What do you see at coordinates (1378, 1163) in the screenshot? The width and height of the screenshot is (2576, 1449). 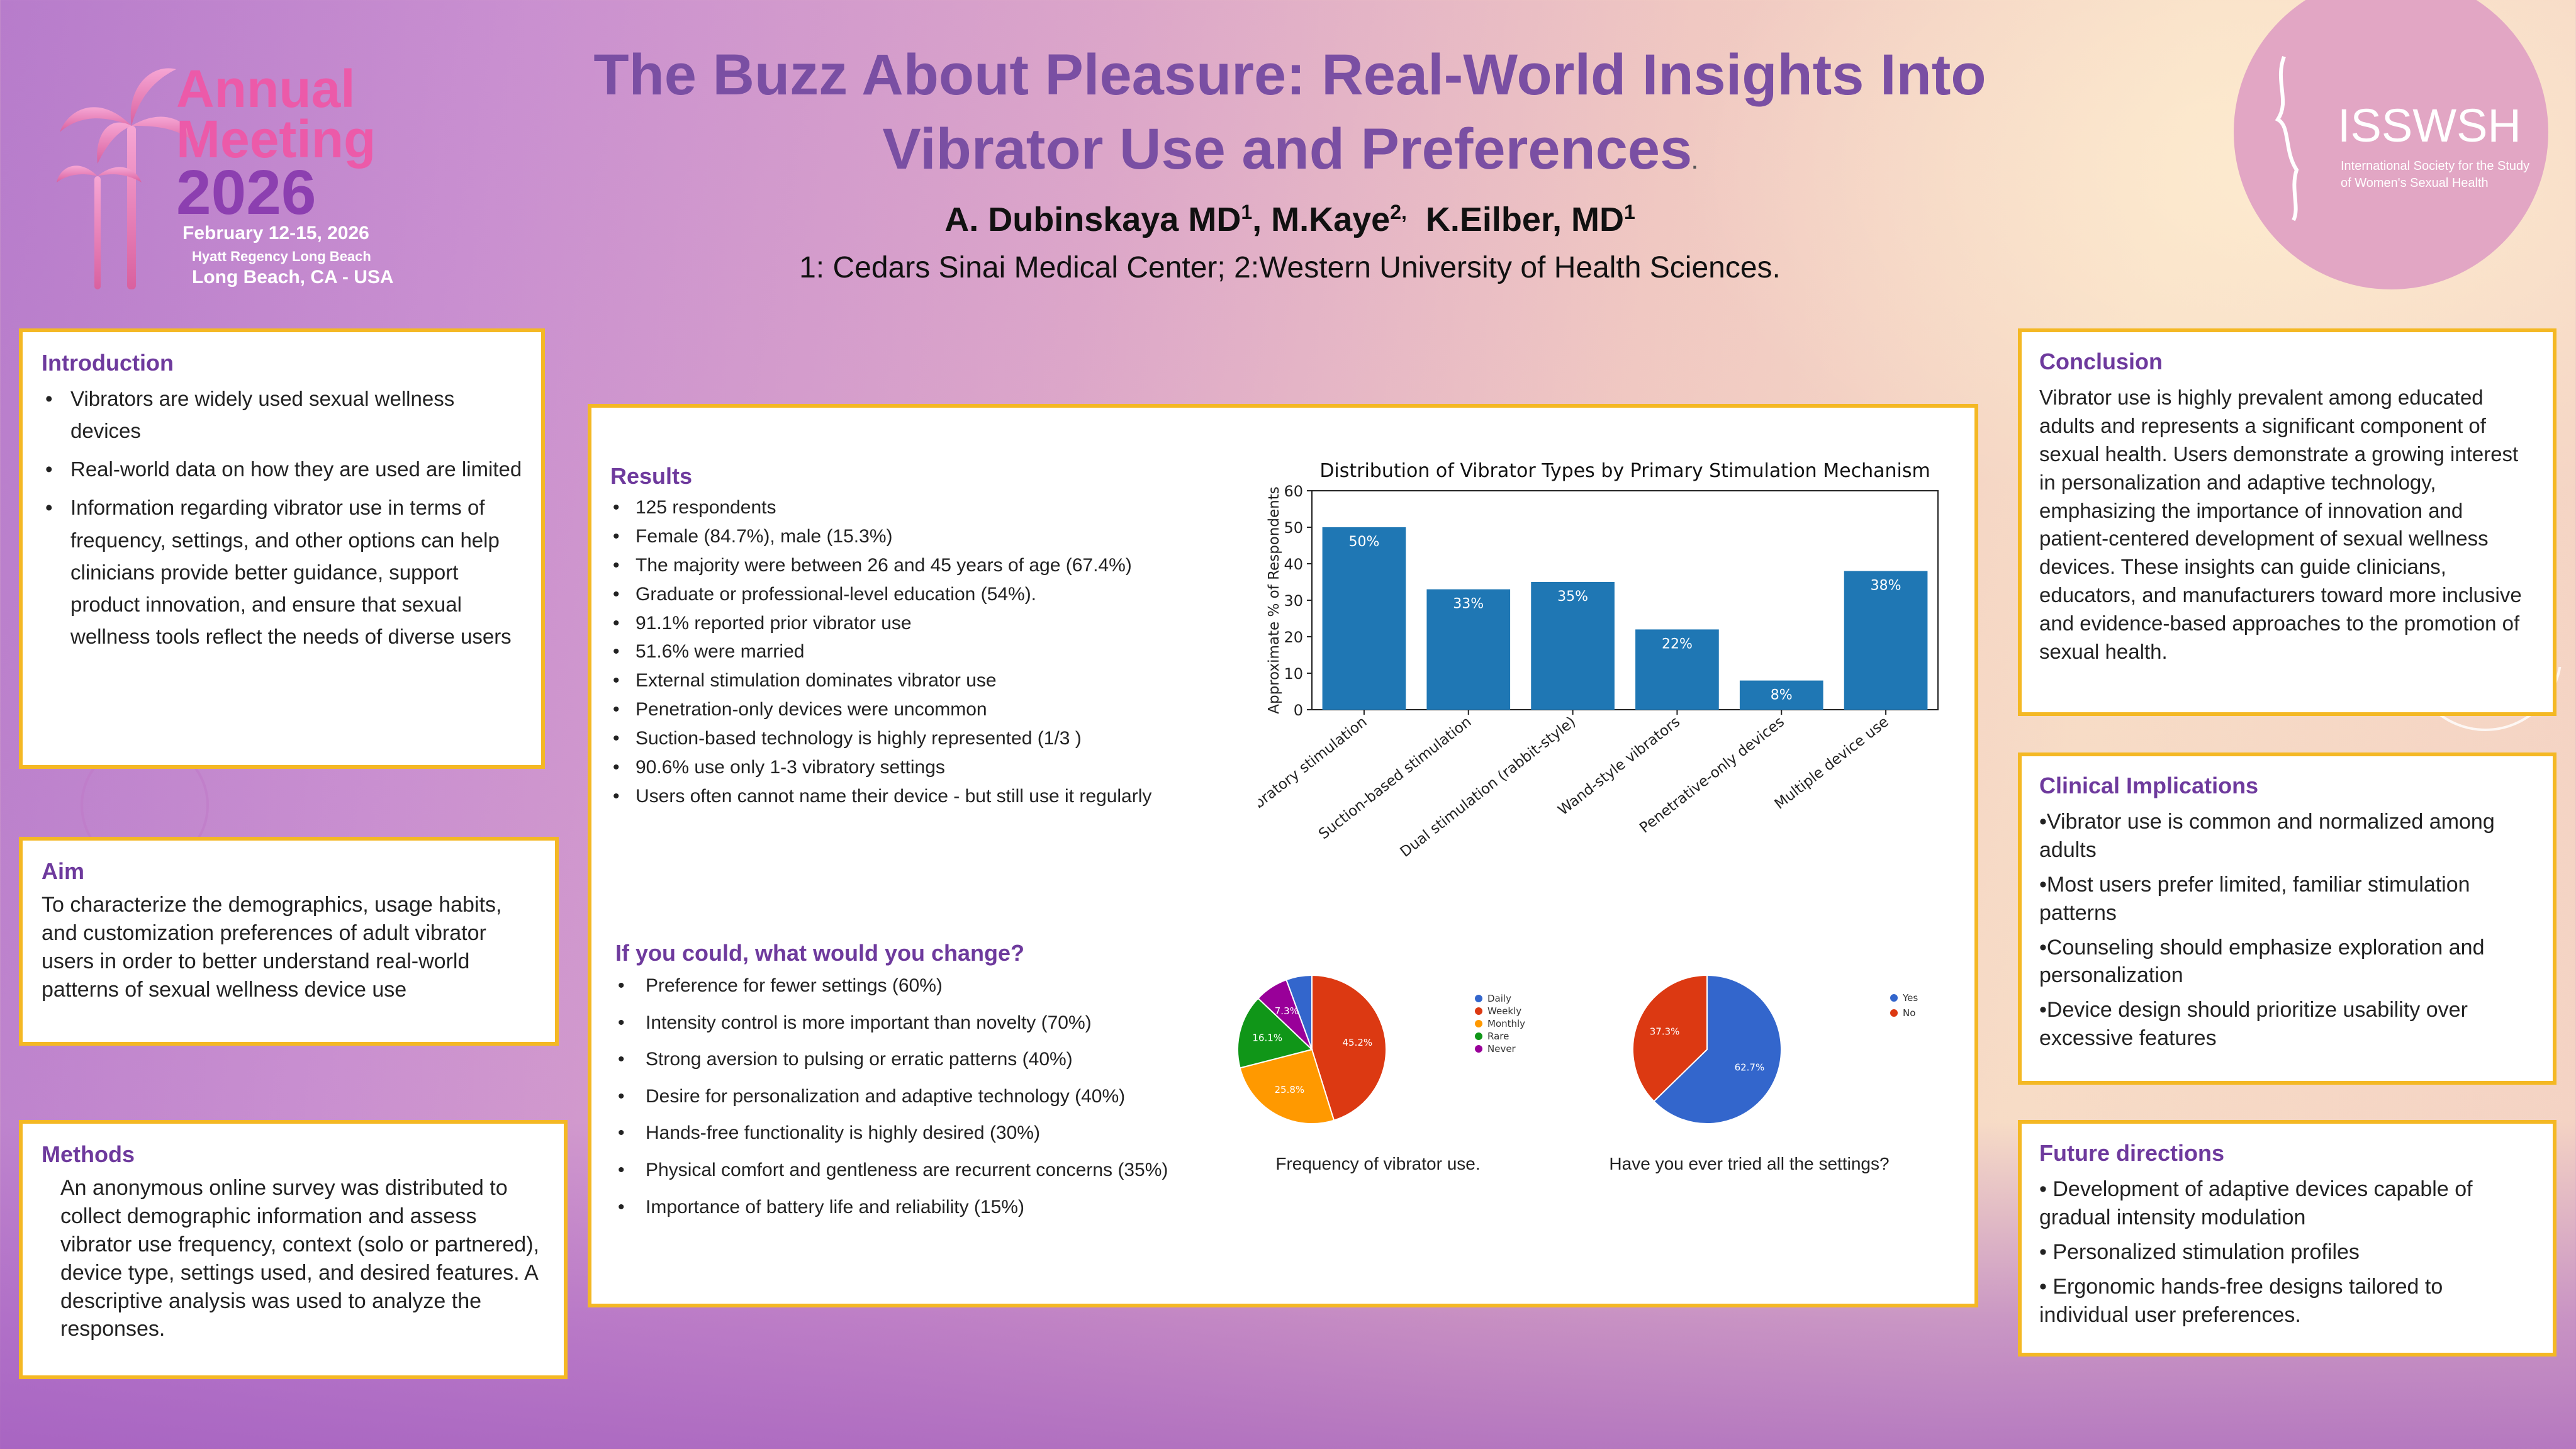 I see `pie-1-caption: Frequency of vibrator use.` at bounding box center [1378, 1163].